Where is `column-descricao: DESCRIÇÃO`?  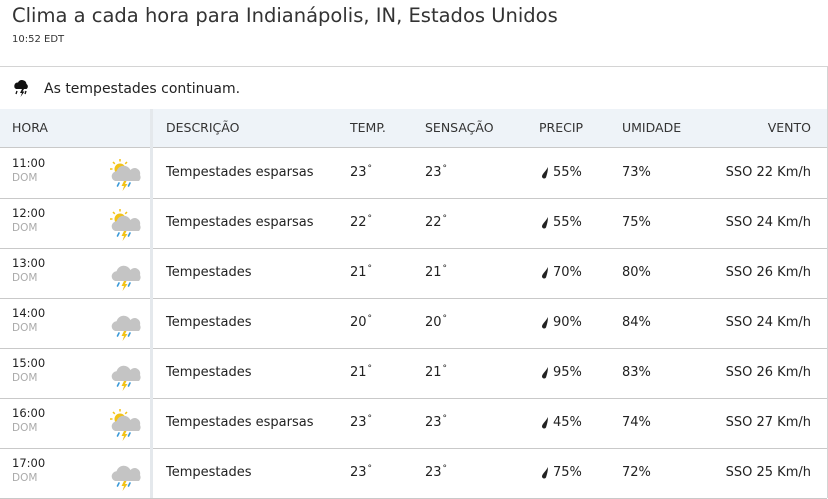 column-descricao: DESCRIÇÃO is located at coordinates (203, 127).